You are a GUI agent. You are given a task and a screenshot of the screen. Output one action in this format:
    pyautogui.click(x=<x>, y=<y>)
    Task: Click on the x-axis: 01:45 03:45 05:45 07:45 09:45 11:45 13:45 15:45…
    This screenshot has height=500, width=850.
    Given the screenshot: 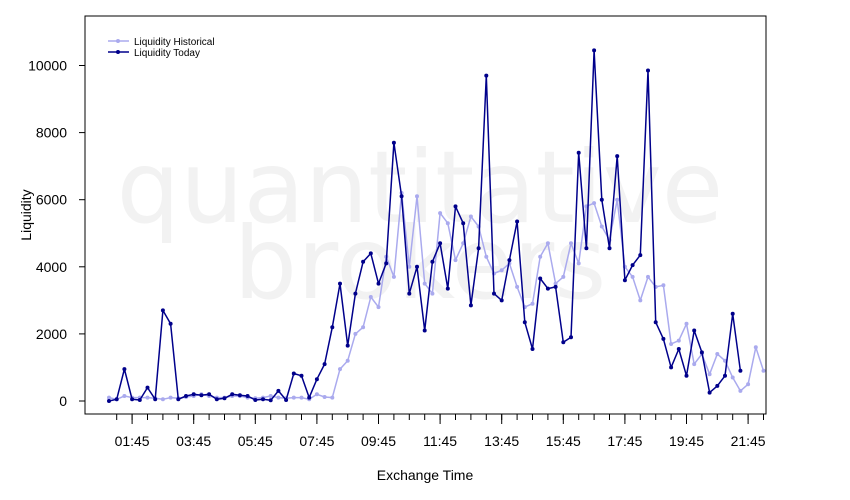 What is the action you would take?
    pyautogui.click(x=440, y=431)
    